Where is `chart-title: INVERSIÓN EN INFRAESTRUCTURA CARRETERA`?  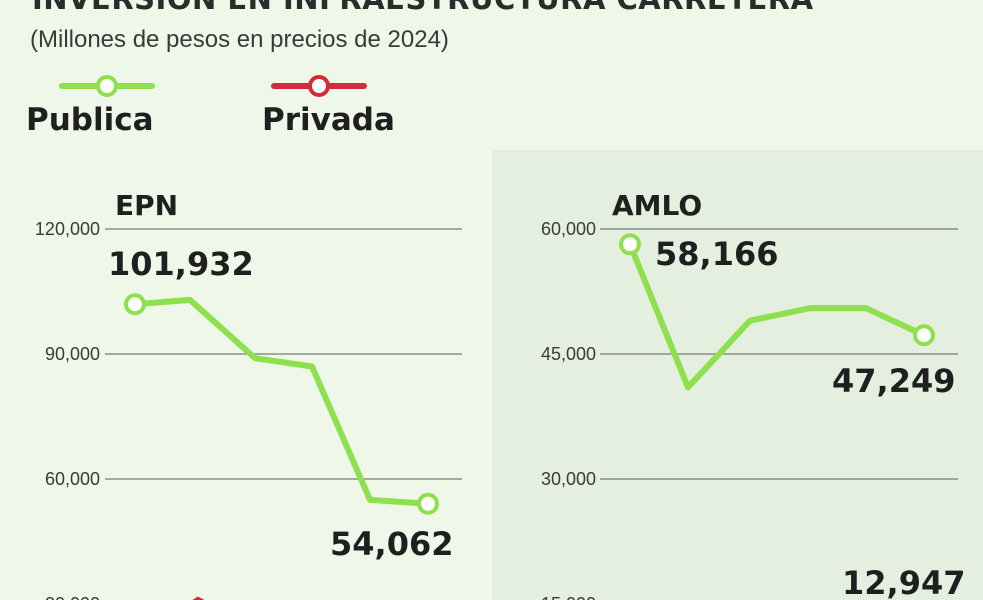 chart-title: INVERSIÓN EN INFRAESTRUCTURA CARRETERA is located at coordinates (423, 8).